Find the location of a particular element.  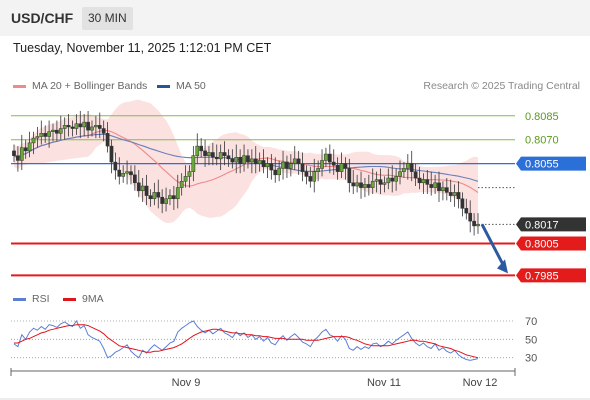

support-label: 0.8005 is located at coordinates (542, 244).